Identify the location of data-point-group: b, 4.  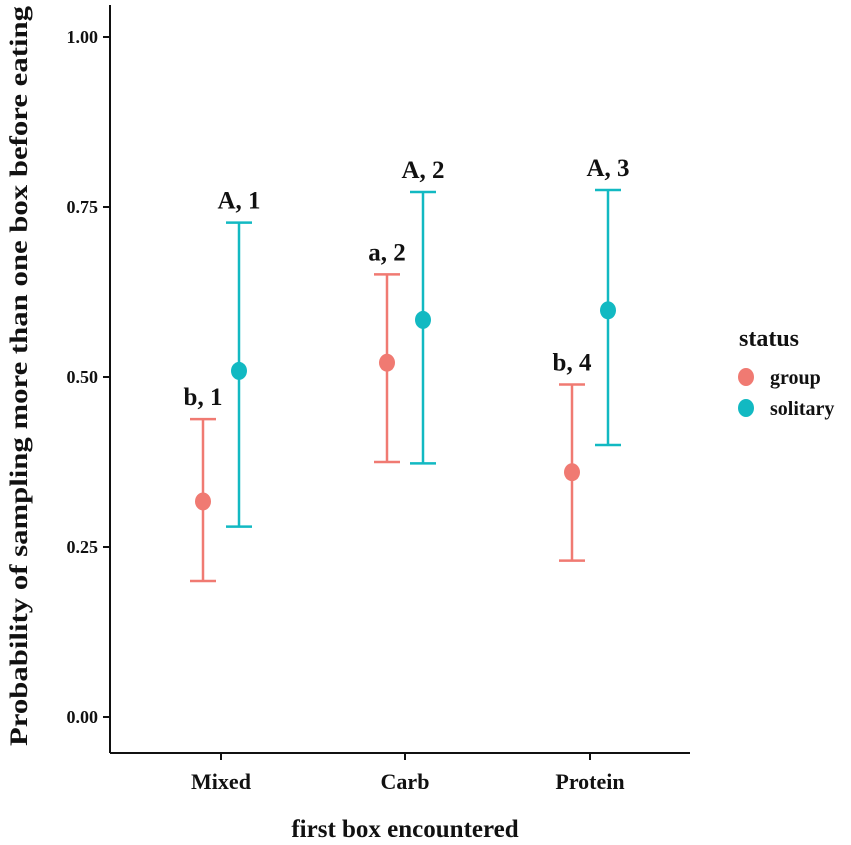
(572, 455).